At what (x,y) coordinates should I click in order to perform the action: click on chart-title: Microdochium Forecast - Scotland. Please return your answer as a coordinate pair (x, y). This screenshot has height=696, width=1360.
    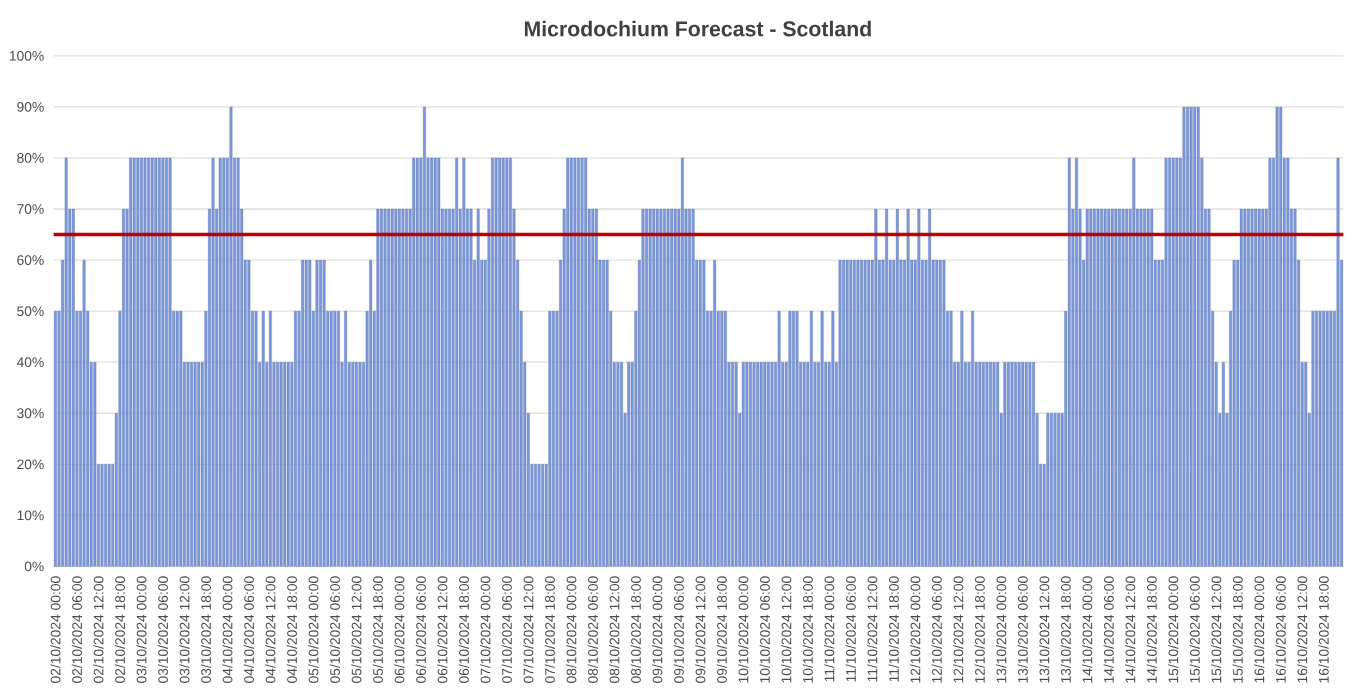
    Looking at the image, I should click on (697, 28).